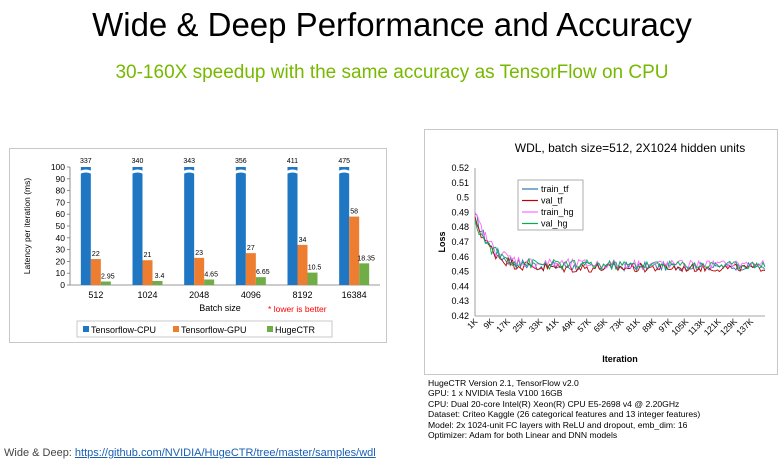 The width and height of the screenshot is (784, 466). Describe the element at coordinates (649, 325) in the screenshot. I see `x-tick-label: 89K` at that location.